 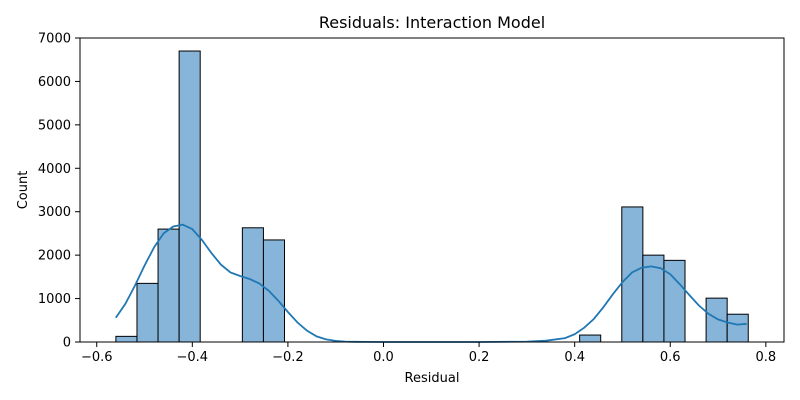 What do you see at coordinates (574, 357) in the screenshot?
I see `x-tick-label: 0.4` at bounding box center [574, 357].